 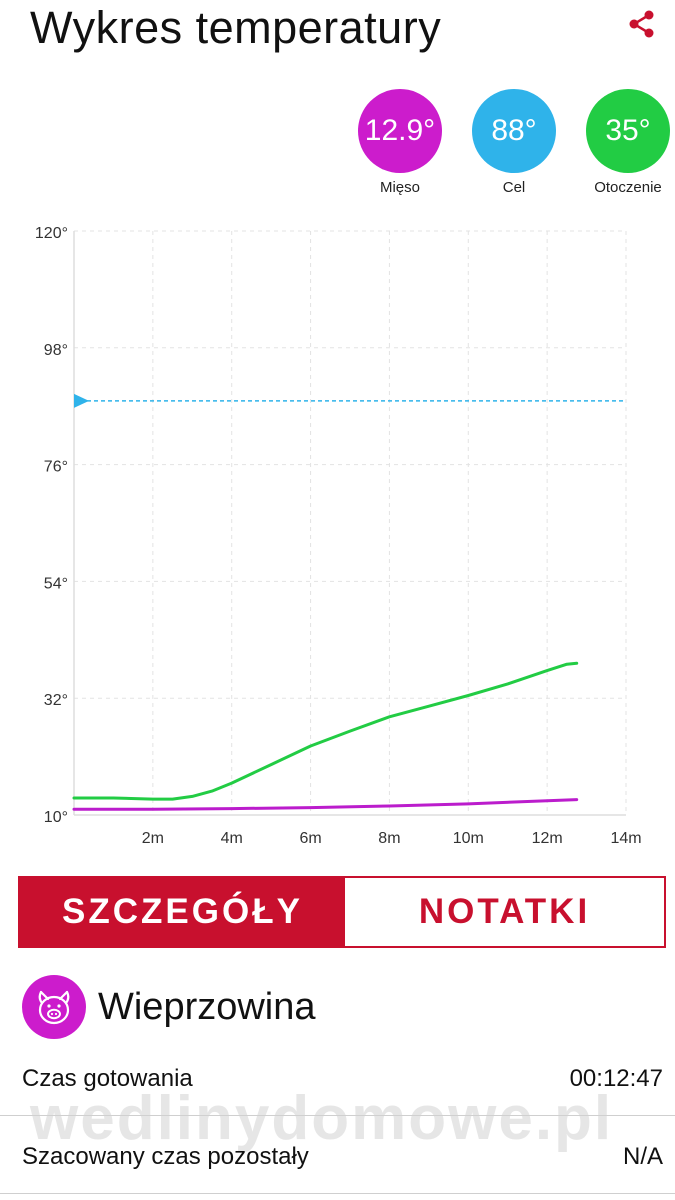 What do you see at coordinates (236, 27) in the screenshot?
I see `page-title: Wykres temperatury` at bounding box center [236, 27].